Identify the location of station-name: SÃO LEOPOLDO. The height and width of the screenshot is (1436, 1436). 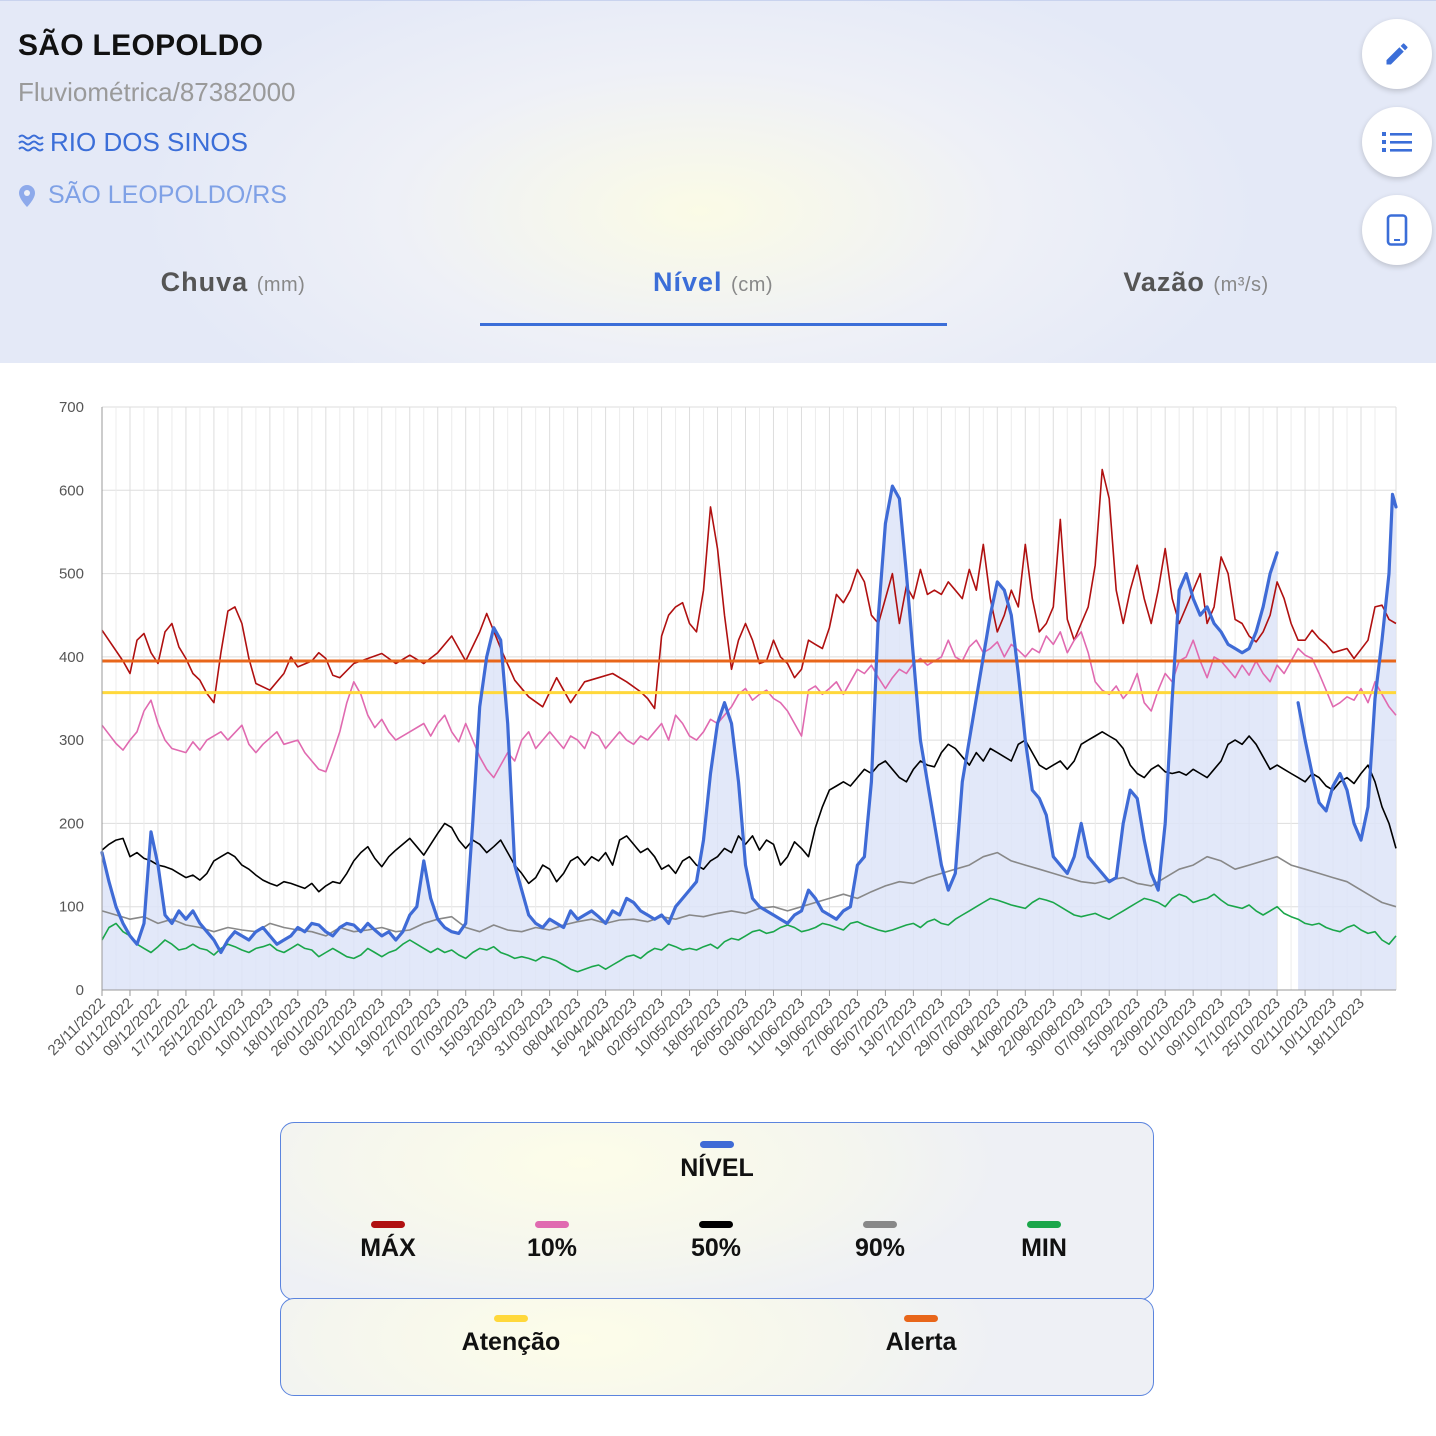
(141, 45).